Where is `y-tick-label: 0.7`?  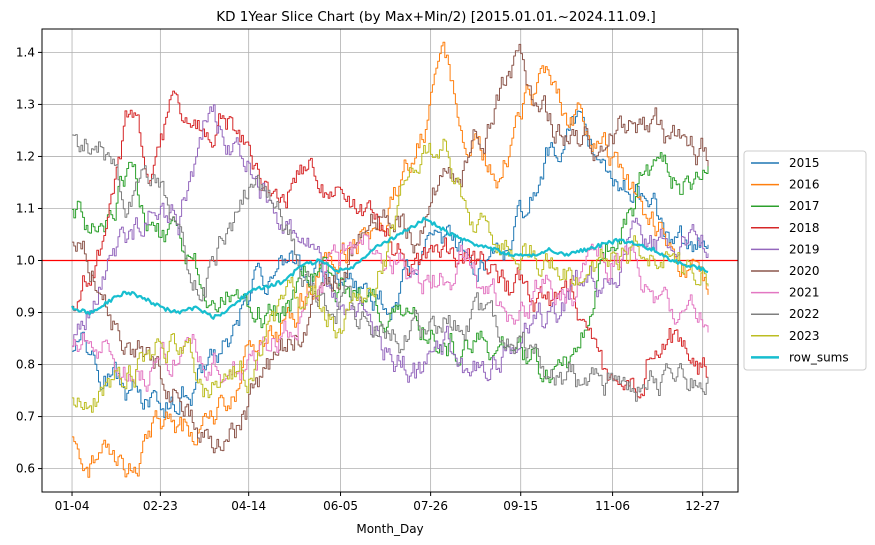 y-tick-label: 0.7 is located at coordinates (25, 417).